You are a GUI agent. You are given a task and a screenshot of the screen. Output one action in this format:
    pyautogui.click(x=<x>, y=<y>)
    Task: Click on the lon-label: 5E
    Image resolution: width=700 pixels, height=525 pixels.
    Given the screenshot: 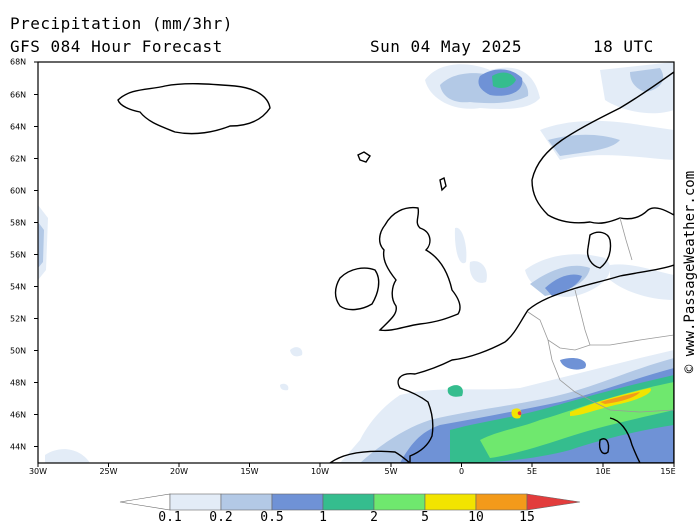 What is the action you would take?
    pyautogui.click(x=532, y=471)
    